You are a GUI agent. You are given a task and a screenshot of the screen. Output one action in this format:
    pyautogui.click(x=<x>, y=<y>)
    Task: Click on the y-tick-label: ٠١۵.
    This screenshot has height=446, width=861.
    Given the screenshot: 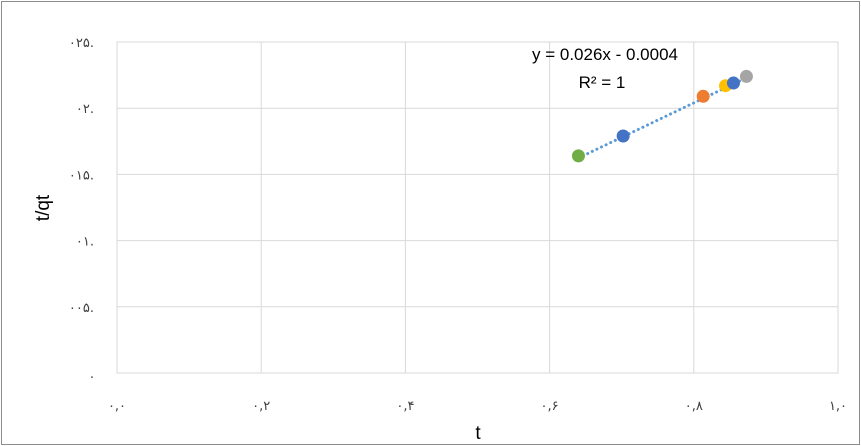 What is the action you would take?
    pyautogui.click(x=81, y=175)
    